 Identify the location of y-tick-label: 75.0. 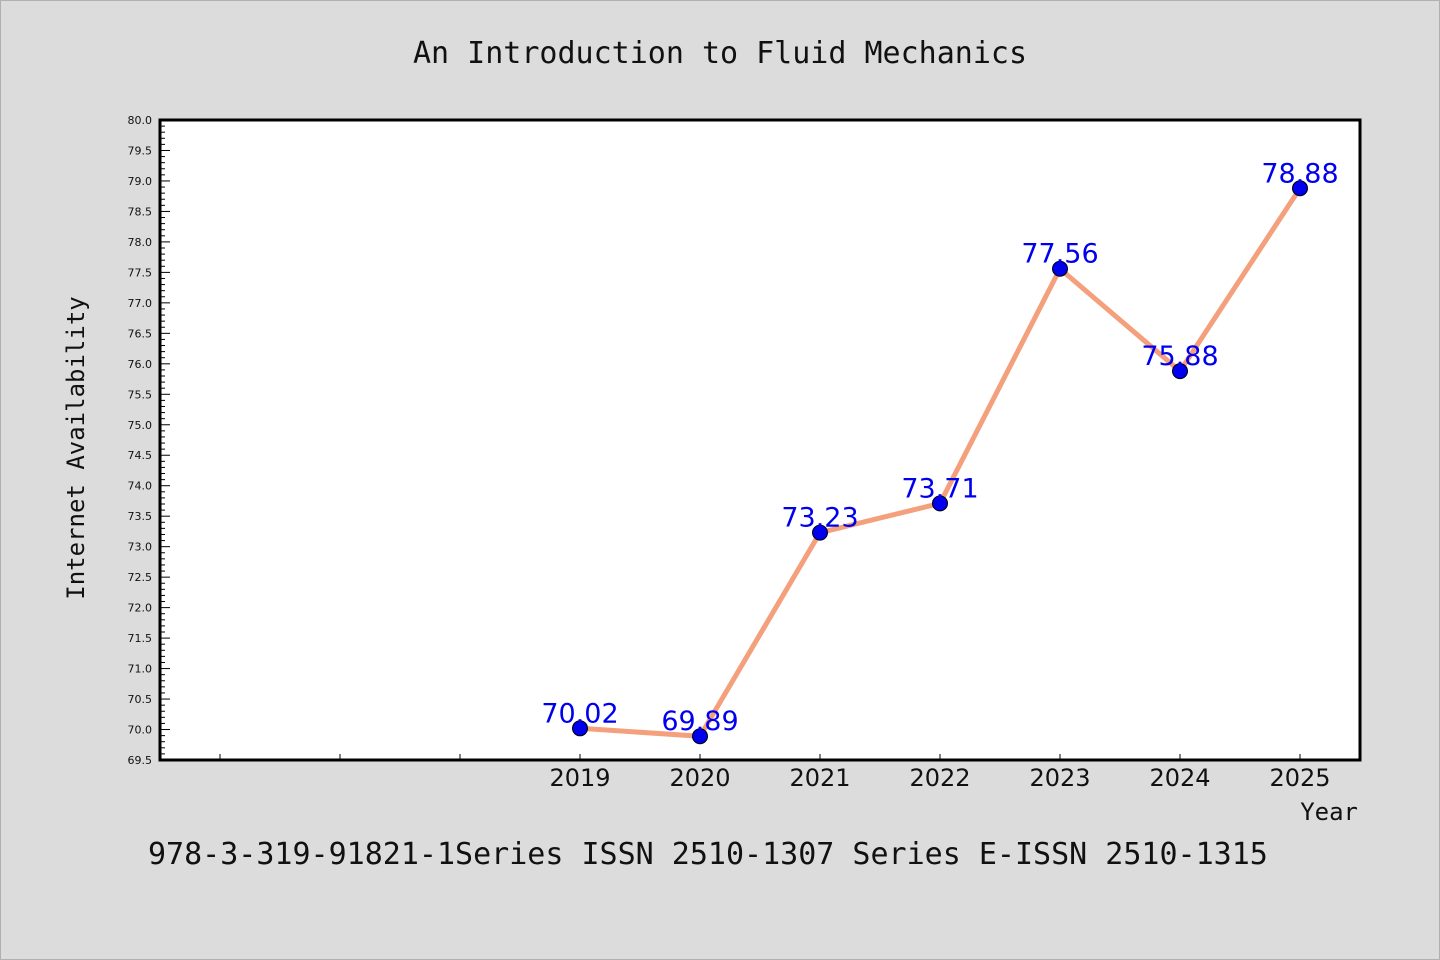
(140, 425).